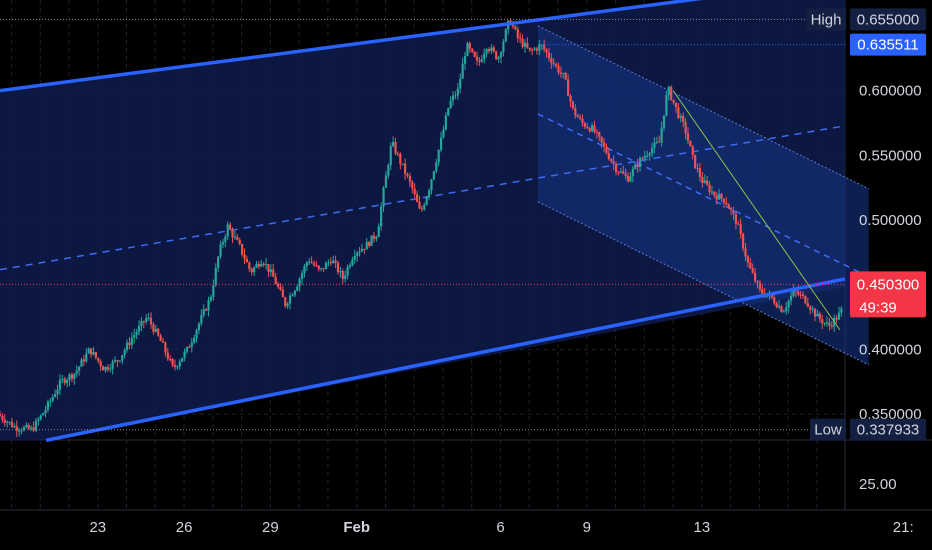 The image size is (932, 550). I want to click on time-axis: 23 26 29 Feb 6 9 13 21:, so click(501, 527).